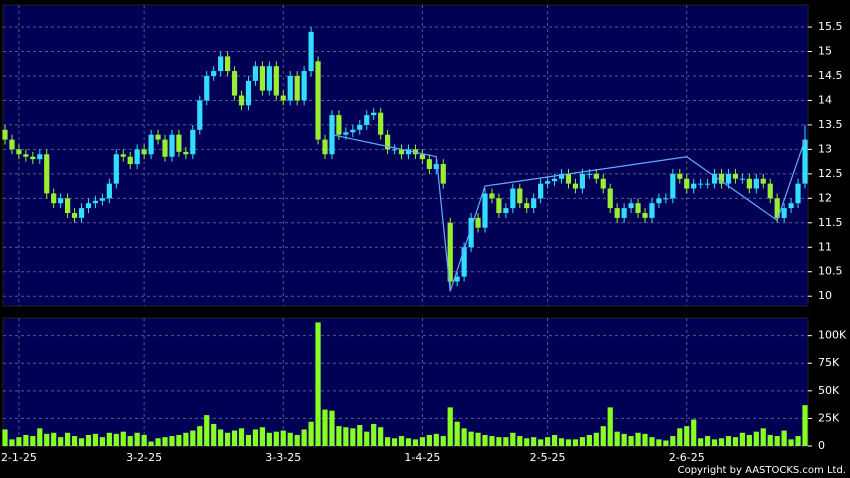 The image size is (850, 478). Describe the element at coordinates (825, 197) in the screenshot. I see `y-tick-label: 12` at that location.